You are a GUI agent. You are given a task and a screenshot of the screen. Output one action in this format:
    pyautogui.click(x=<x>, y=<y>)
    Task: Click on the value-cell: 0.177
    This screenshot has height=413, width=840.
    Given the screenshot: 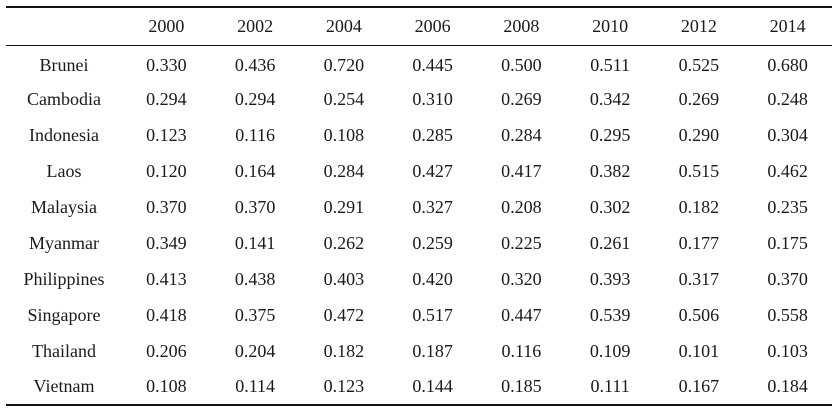 What is the action you would take?
    pyautogui.click(x=699, y=242)
    